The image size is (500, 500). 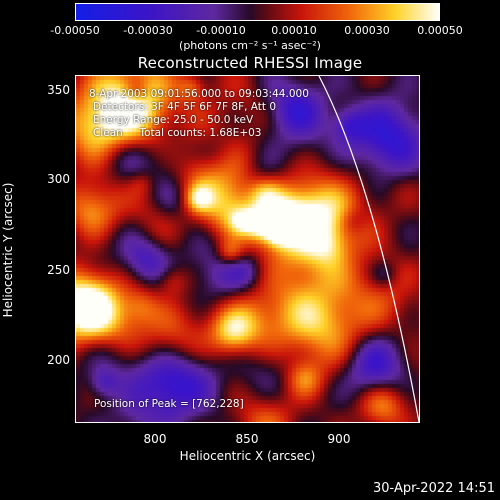 What do you see at coordinates (75, 30) in the screenshot?
I see `colorbar-tick: -0.00050` at bounding box center [75, 30].